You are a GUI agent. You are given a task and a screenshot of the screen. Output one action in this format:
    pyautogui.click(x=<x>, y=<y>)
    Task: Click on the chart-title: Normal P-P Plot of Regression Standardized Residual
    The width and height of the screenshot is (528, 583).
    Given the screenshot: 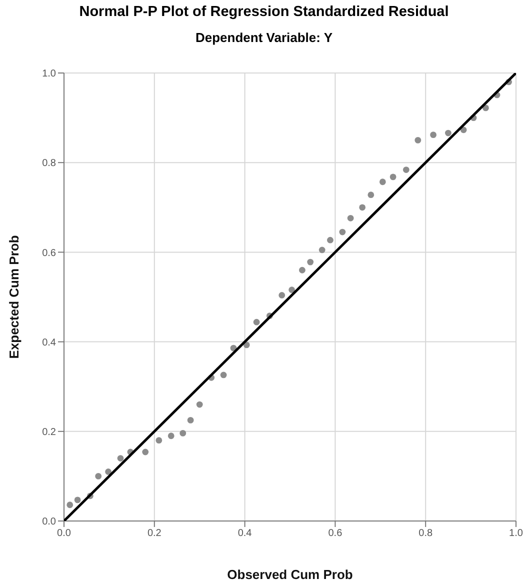 What is the action you would take?
    pyautogui.click(x=264, y=12)
    